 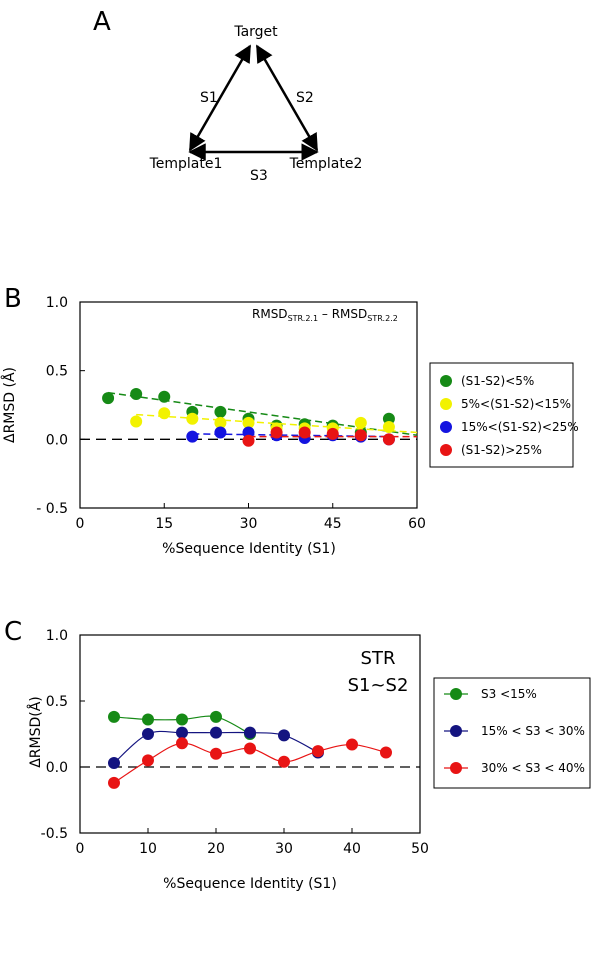 What do you see at coordinates (13, 299) in the screenshot?
I see `panel-b-letter: B` at bounding box center [13, 299].